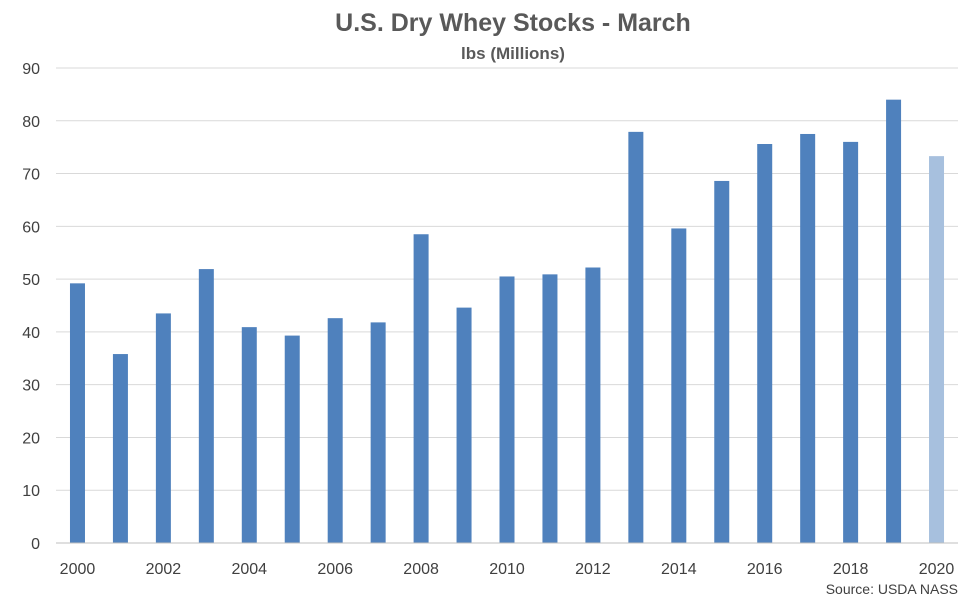  Describe the element at coordinates (892, 589) in the screenshot. I see `source-note: Source: USDA NASS` at that location.